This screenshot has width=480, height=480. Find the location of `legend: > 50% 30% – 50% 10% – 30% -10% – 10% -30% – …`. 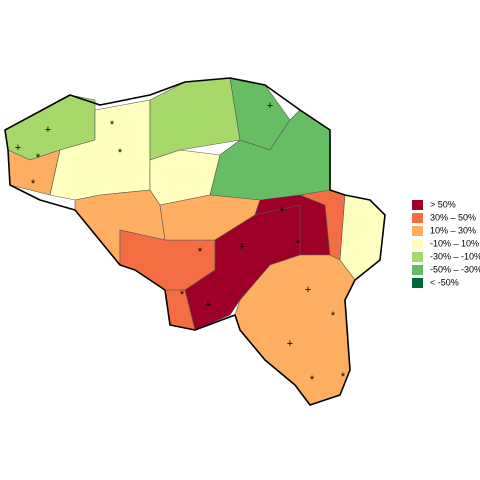

legend: > 50% 30% – 50% 10% – 30% -10% – 10% -30% – … is located at coordinates (446, 243).